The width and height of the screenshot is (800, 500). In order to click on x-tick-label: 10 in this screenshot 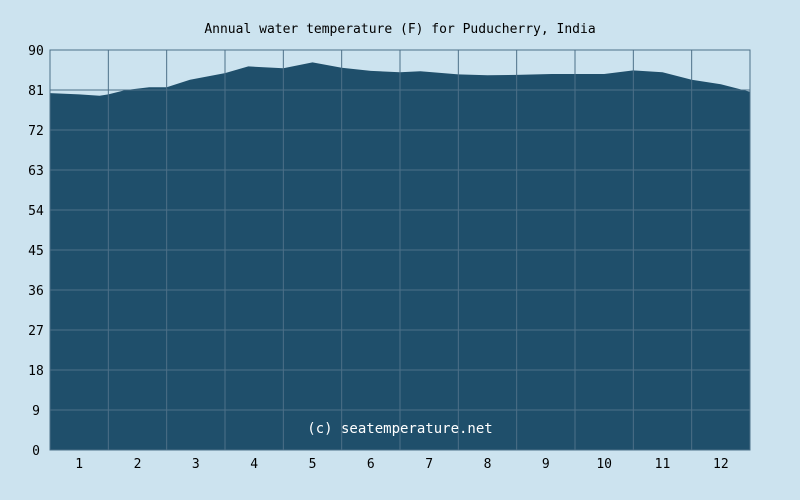, I will do `click(604, 464)`.